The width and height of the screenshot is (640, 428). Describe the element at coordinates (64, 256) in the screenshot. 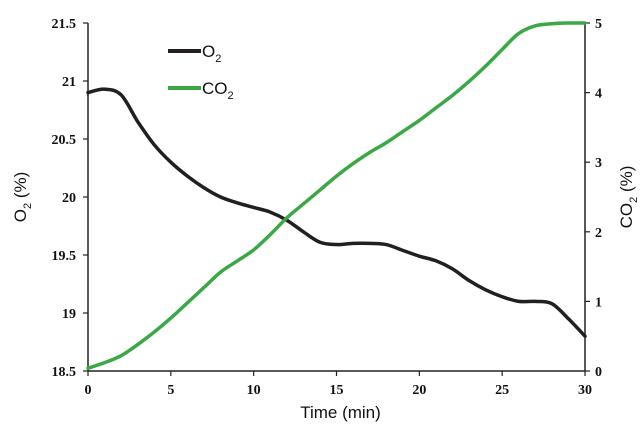

I see `y-left-tick-label: 19.5` at that location.